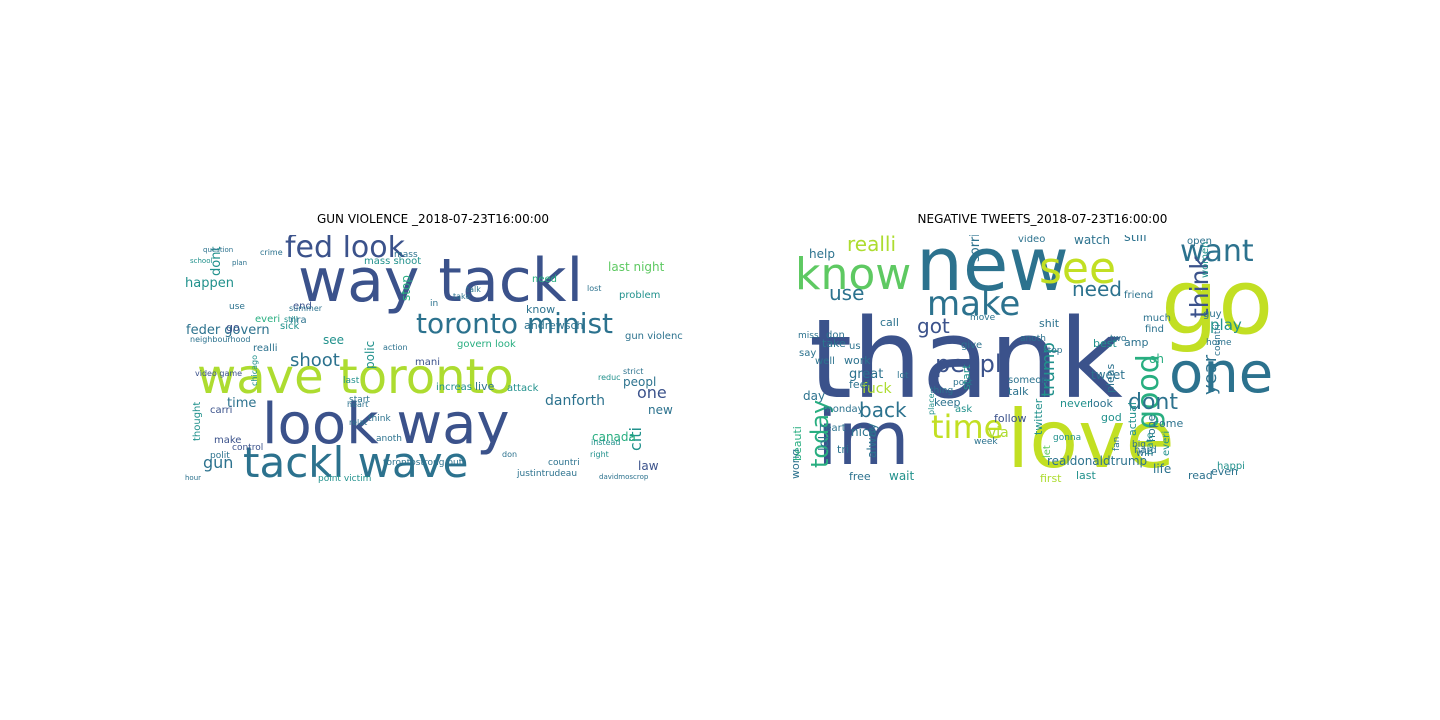 Image resolution: width=1440 pixels, height=720 pixels. What do you see at coordinates (218, 250) in the screenshot?
I see `cloud-word: question` at bounding box center [218, 250].